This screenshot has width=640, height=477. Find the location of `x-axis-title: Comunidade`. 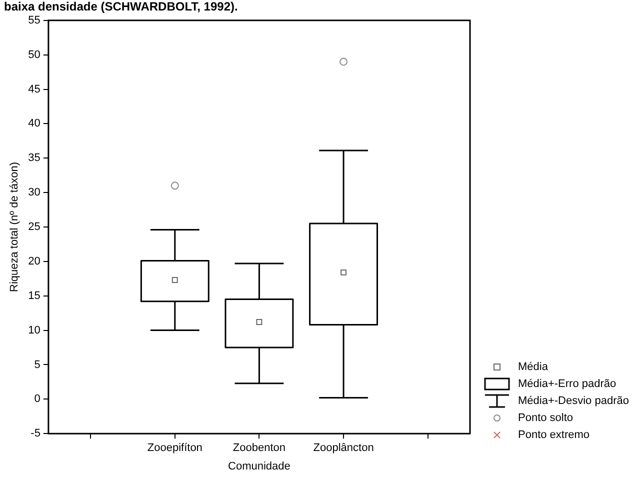

x-axis-title: Comunidade is located at coordinates (259, 466).